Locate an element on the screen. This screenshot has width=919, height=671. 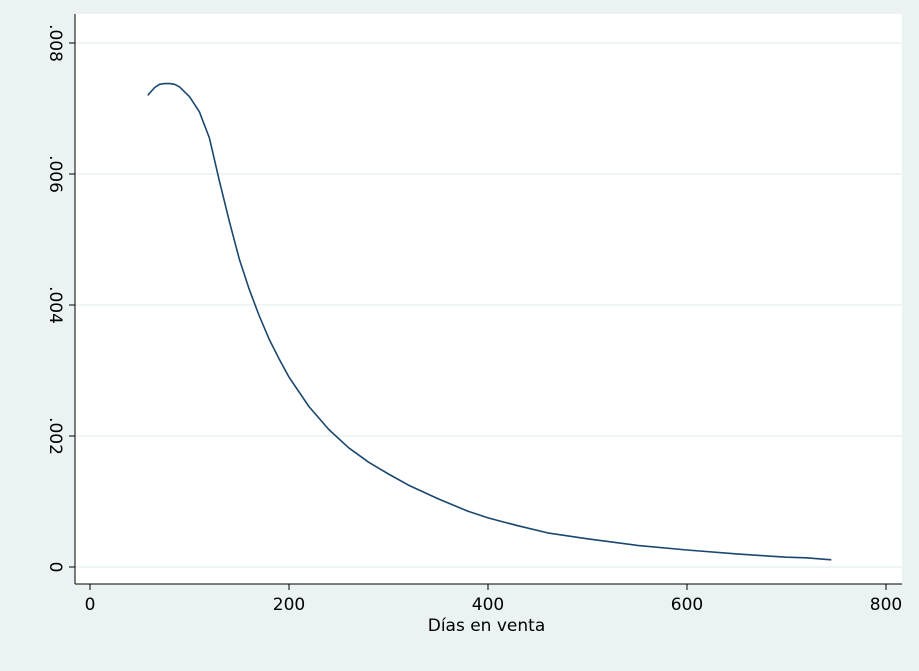
y-tick-label: 0 is located at coordinates (55, 567).